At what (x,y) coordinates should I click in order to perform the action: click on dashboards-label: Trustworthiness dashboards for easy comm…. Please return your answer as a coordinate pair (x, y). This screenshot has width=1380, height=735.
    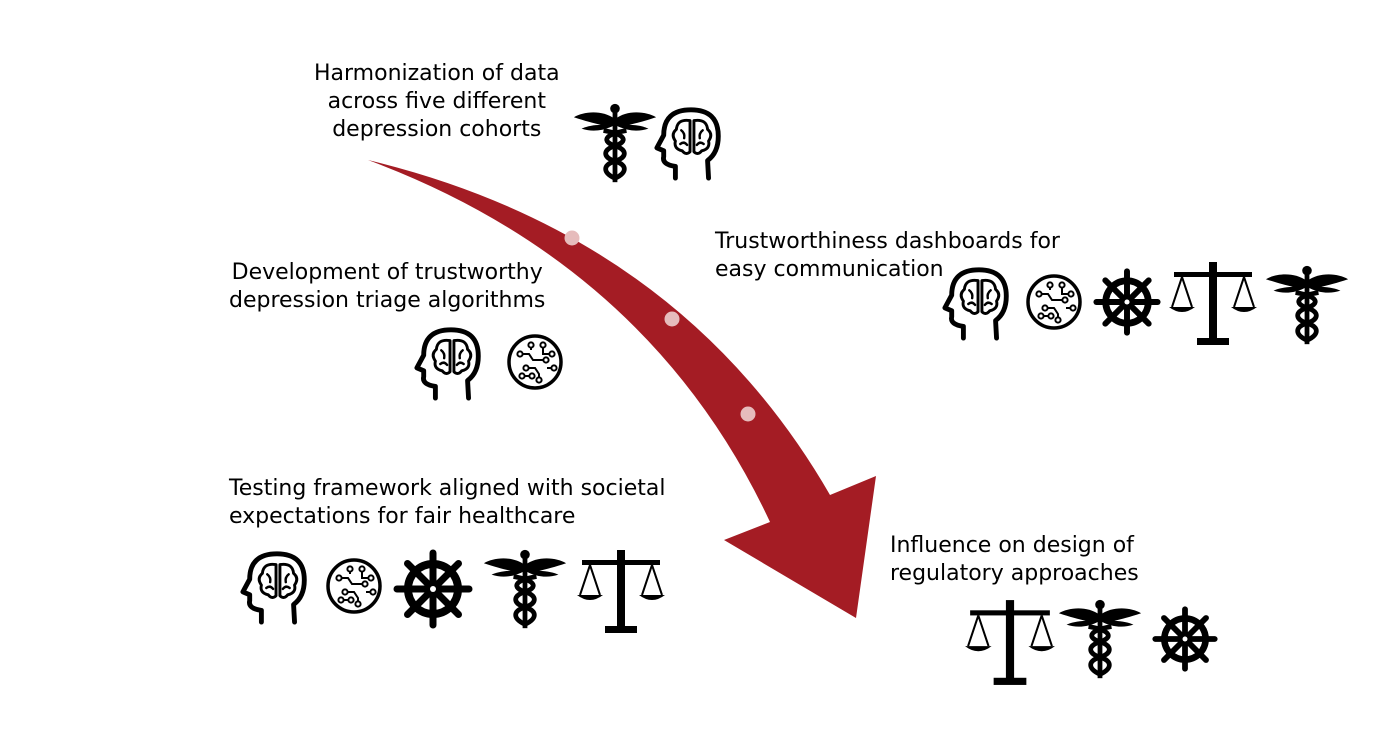
    Looking at the image, I should click on (887, 256).